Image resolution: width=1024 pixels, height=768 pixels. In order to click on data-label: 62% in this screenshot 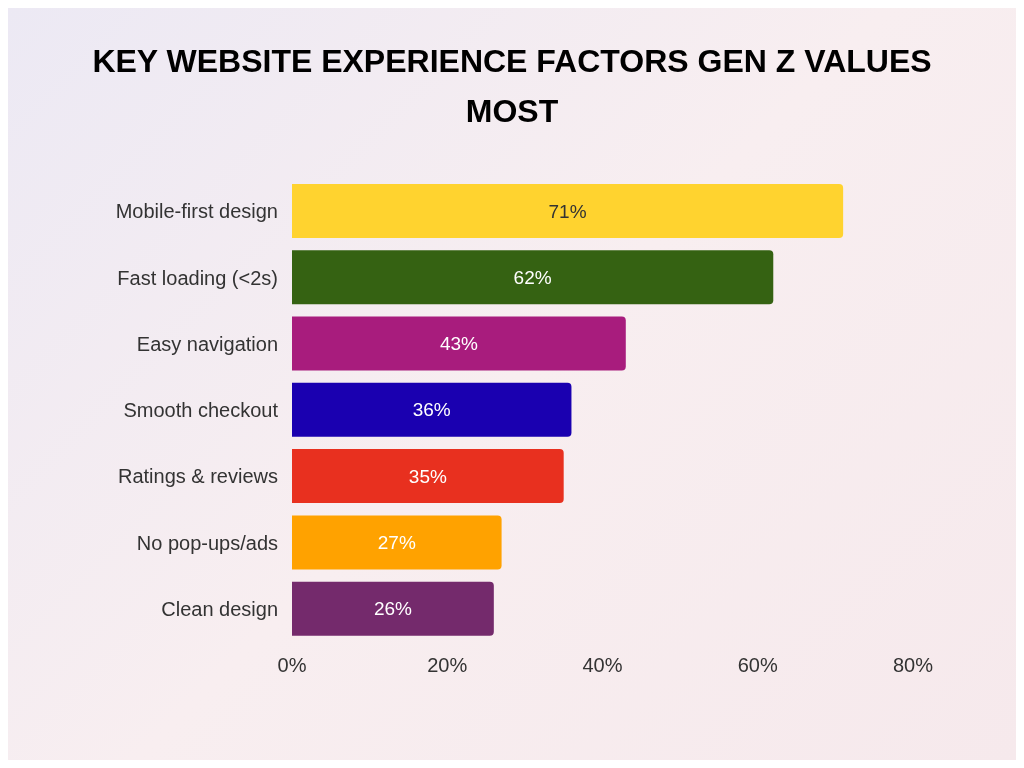, I will do `click(532, 277)`.